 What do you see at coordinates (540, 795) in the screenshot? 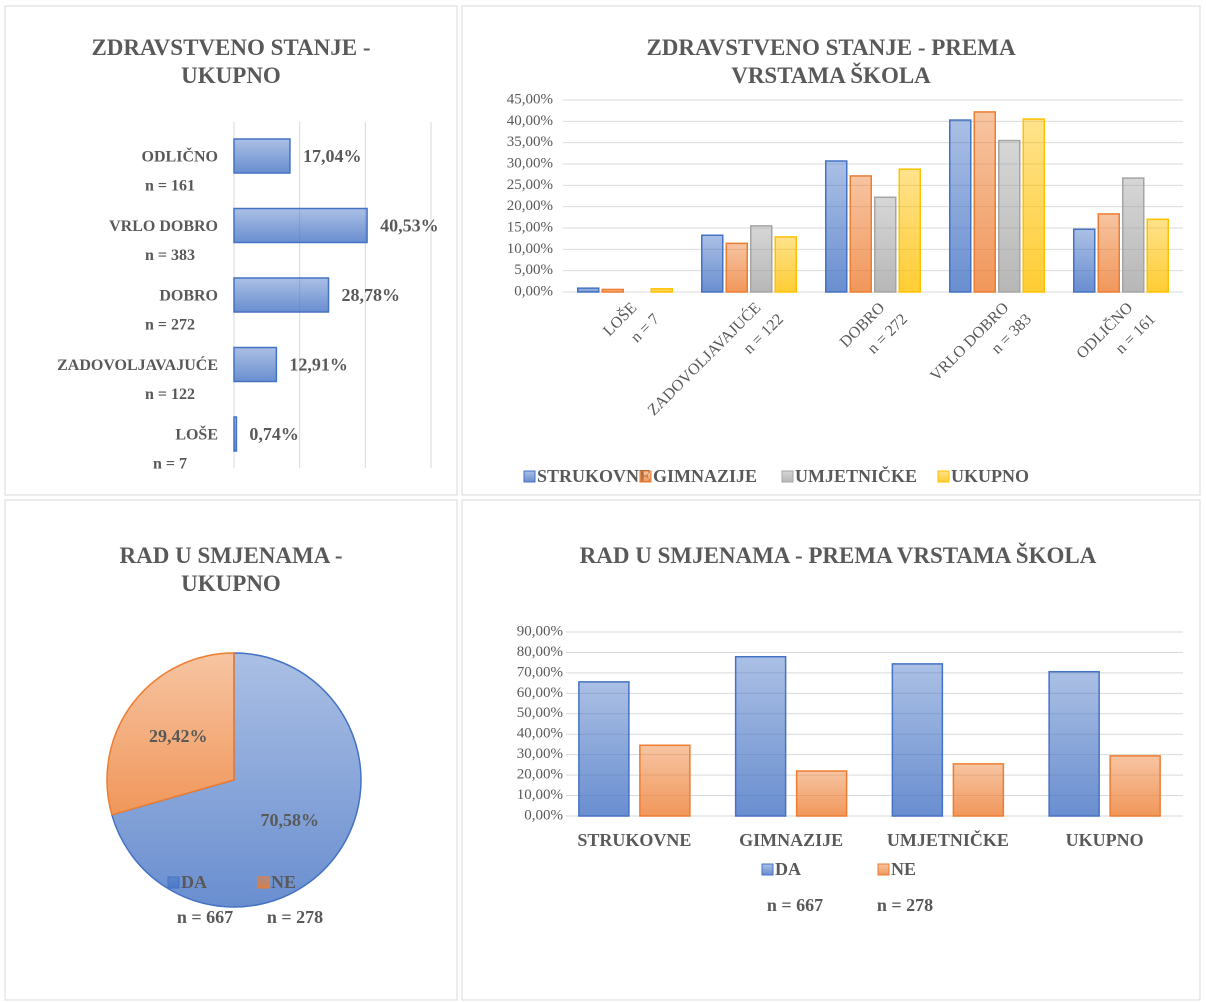
I see `y-tick-label: 10,00%` at bounding box center [540, 795].